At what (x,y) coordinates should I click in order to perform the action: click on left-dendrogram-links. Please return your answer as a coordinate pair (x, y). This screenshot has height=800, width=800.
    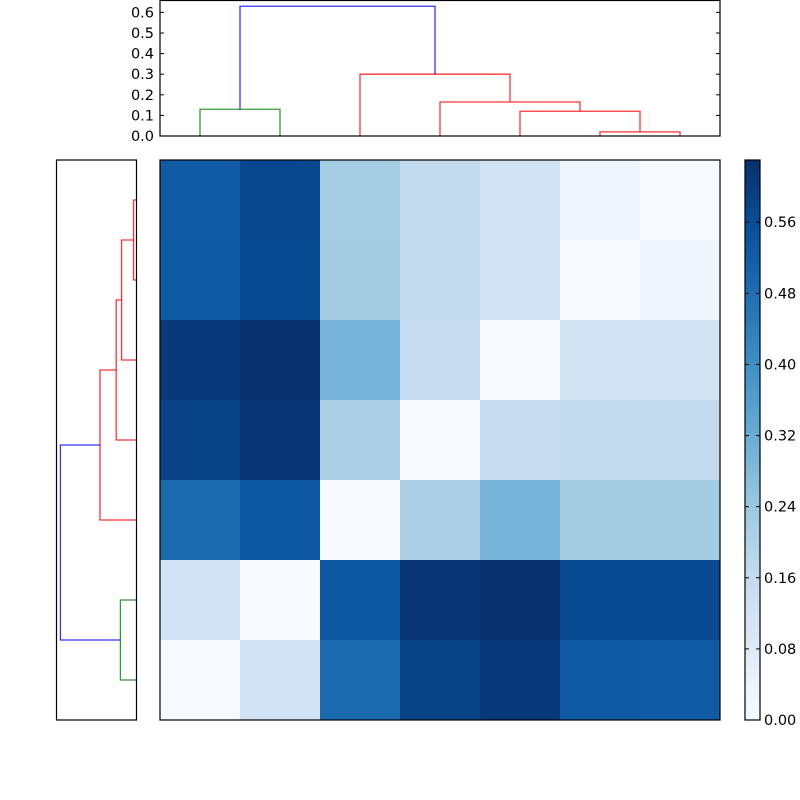
    Looking at the image, I should click on (97, 440).